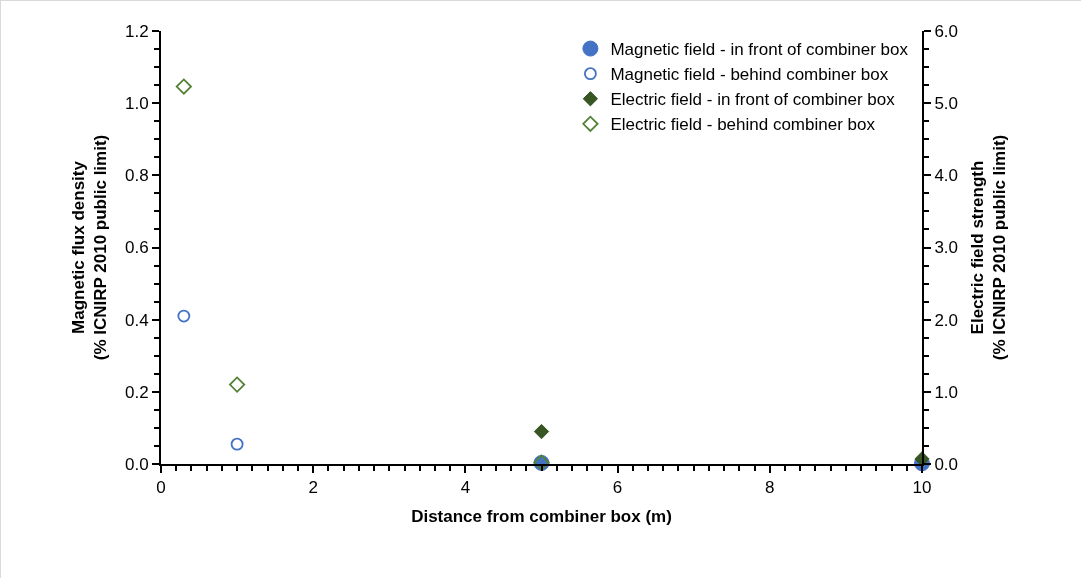  What do you see at coordinates (617, 488) in the screenshot?
I see `x-tick-label: 6` at bounding box center [617, 488].